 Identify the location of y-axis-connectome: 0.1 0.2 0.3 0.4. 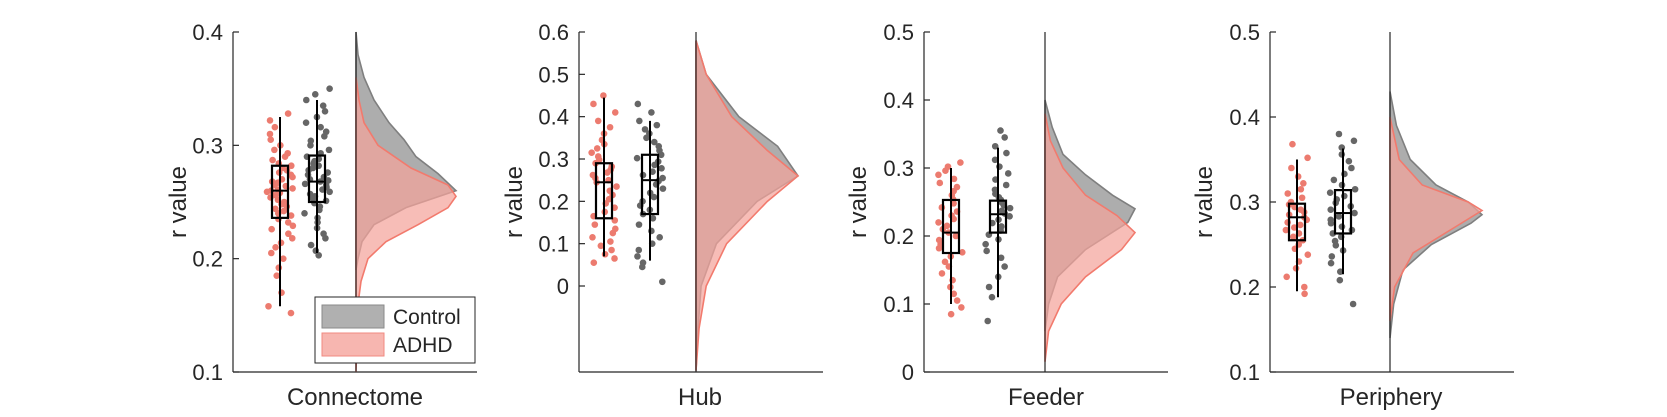
(215, 202).